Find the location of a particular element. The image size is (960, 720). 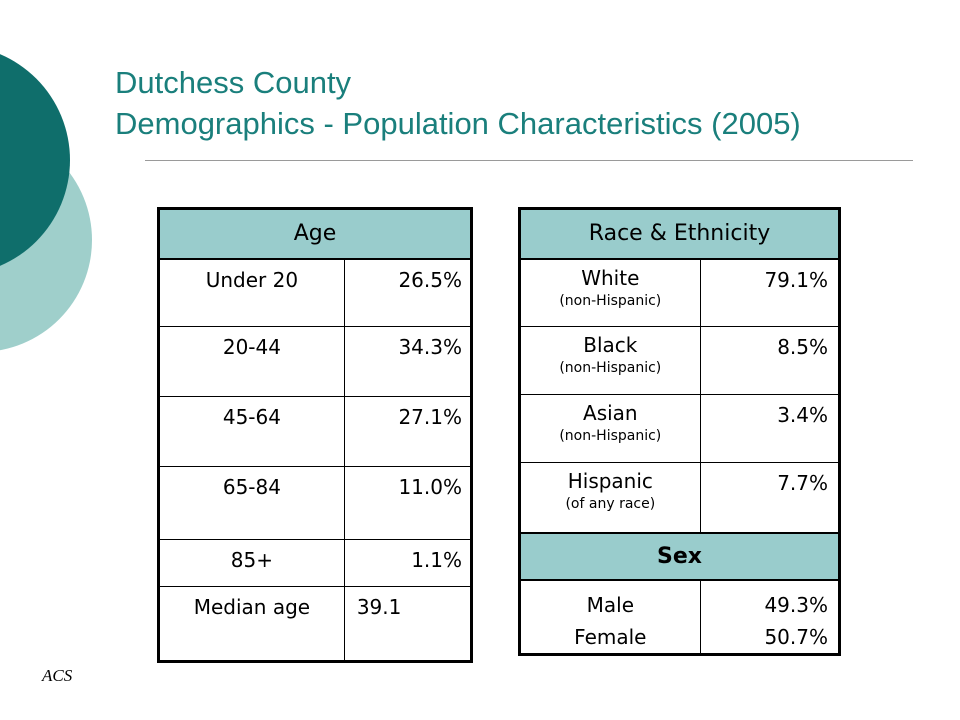

title-divider is located at coordinates (529, 160).